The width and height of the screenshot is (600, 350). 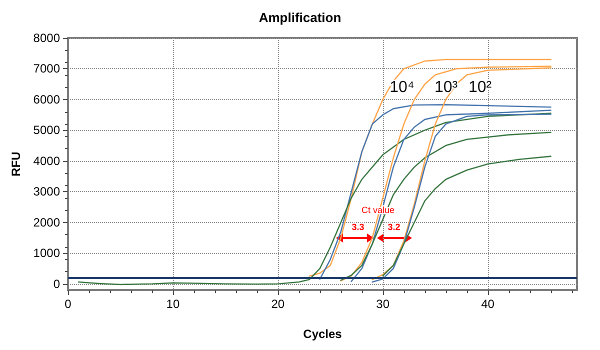 What do you see at coordinates (173, 304) in the screenshot?
I see `x-tick-label: 10` at bounding box center [173, 304].